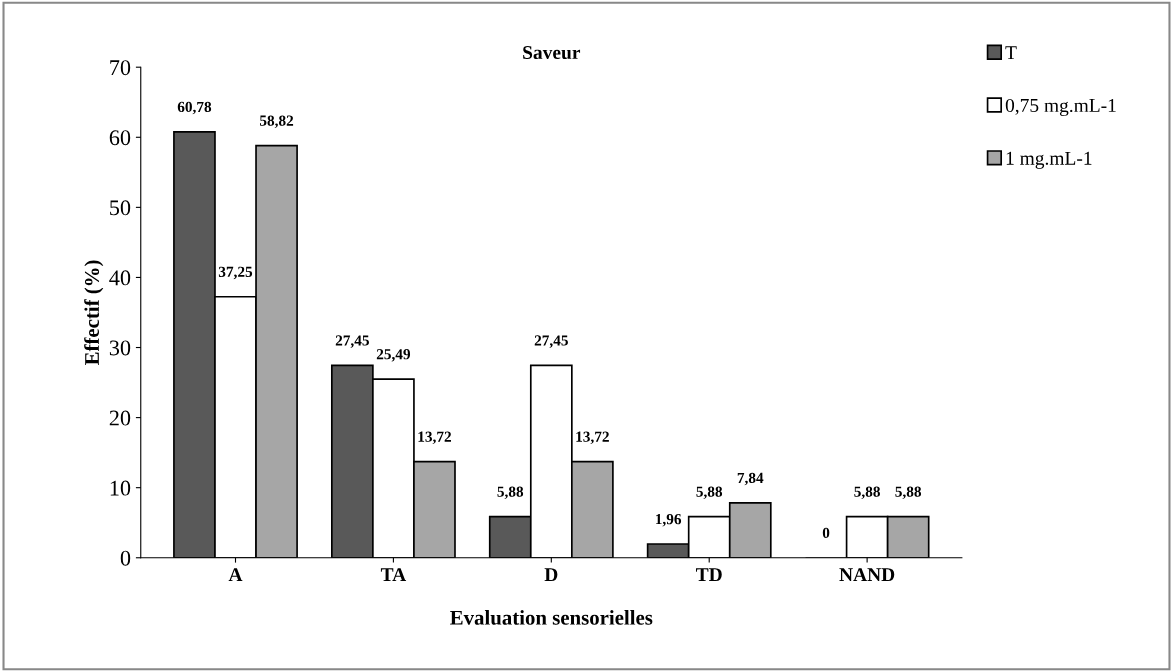 This screenshot has width=1173, height=672. I want to click on x-tick-label: TD, so click(709, 575).